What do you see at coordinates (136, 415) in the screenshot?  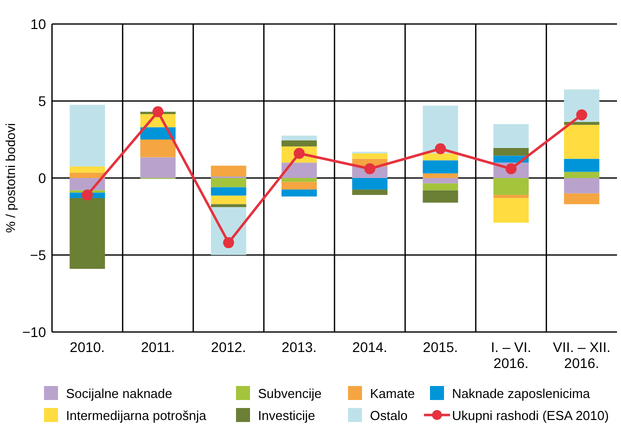 I see `legend-label: Intermedijarna potrošnja` at bounding box center [136, 415].